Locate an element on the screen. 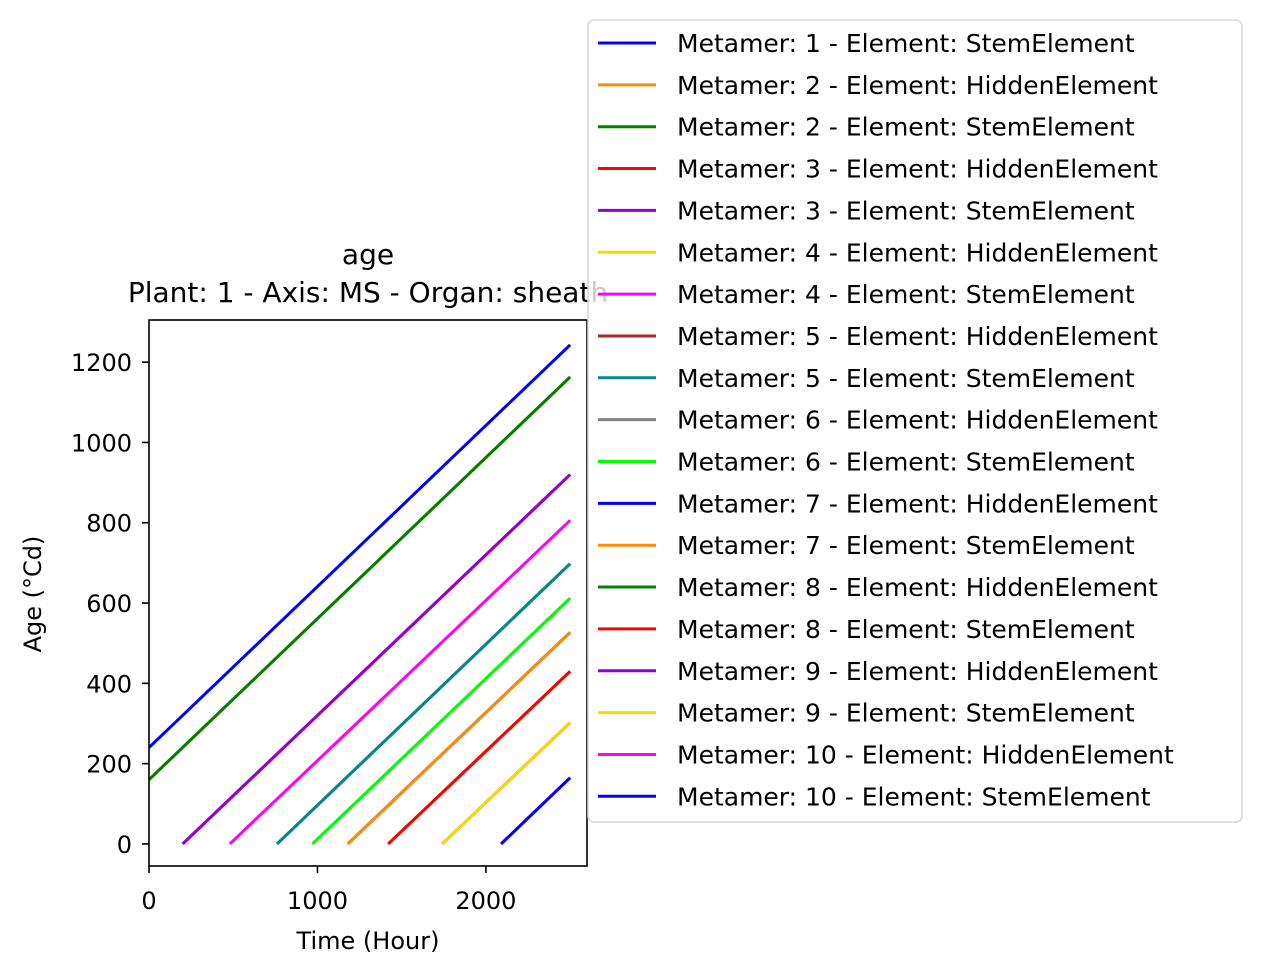 The width and height of the screenshot is (1261, 975). y-tick-label: 1000 is located at coordinates (101, 443).